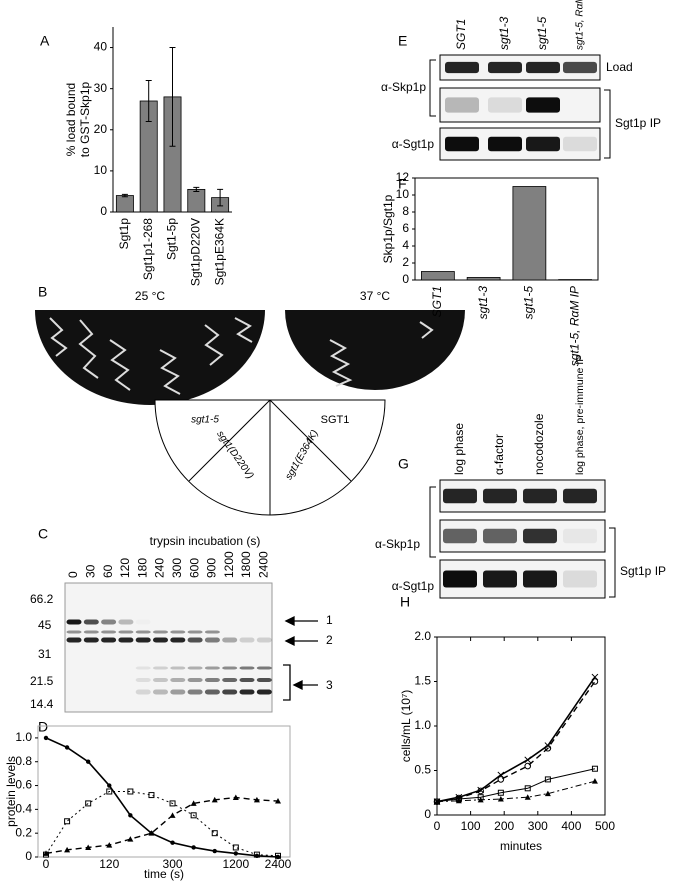 The image size is (679, 883). Describe the element at coordinates (300, 658) in the screenshot. I see `band-arrows` at that location.